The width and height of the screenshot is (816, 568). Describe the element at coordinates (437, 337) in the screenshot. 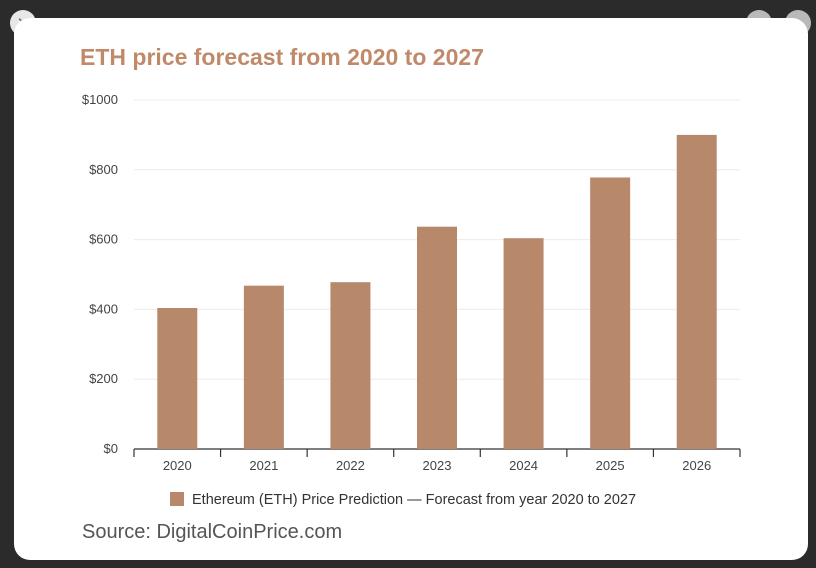

I see `bar-2023` at that location.